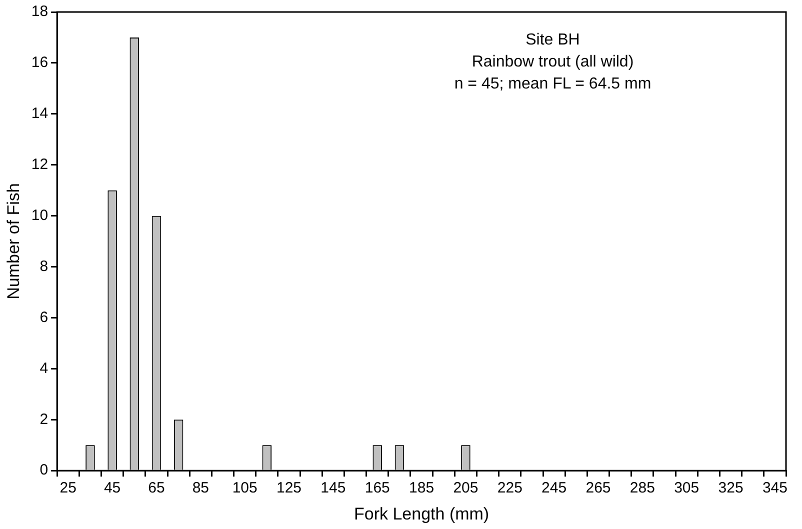  What do you see at coordinates (201, 488) in the screenshot?
I see `x-tick-label: 85` at bounding box center [201, 488].